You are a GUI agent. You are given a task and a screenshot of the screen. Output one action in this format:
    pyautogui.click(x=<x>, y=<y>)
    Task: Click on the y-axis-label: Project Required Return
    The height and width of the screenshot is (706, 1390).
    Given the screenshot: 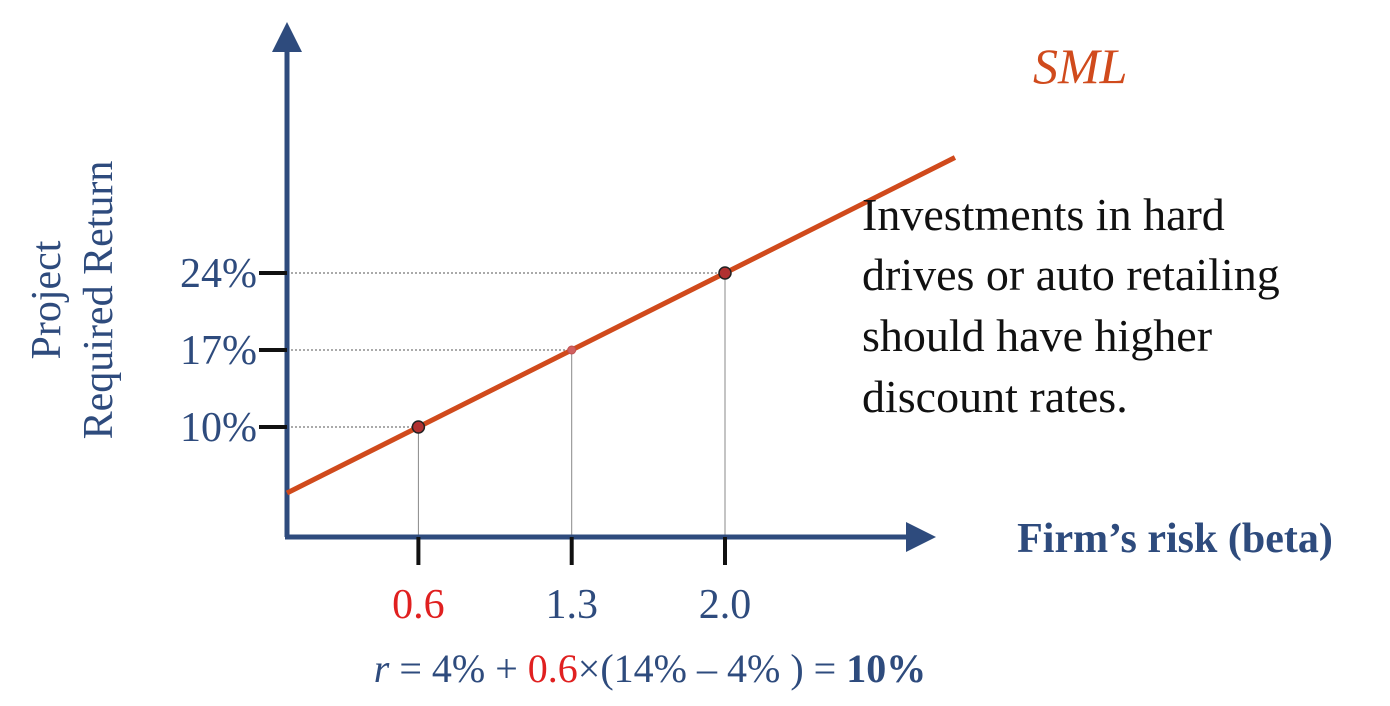 What is the action you would take?
    pyautogui.click(x=73, y=300)
    